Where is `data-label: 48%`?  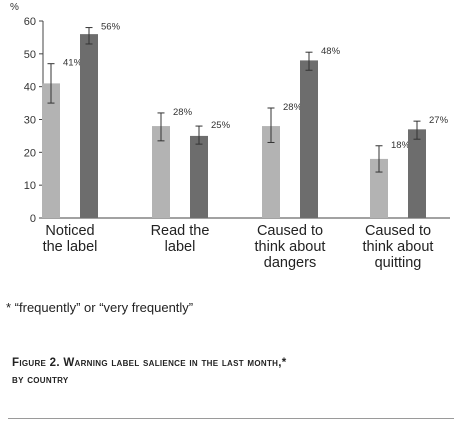 data-label: 48% is located at coordinates (331, 51).